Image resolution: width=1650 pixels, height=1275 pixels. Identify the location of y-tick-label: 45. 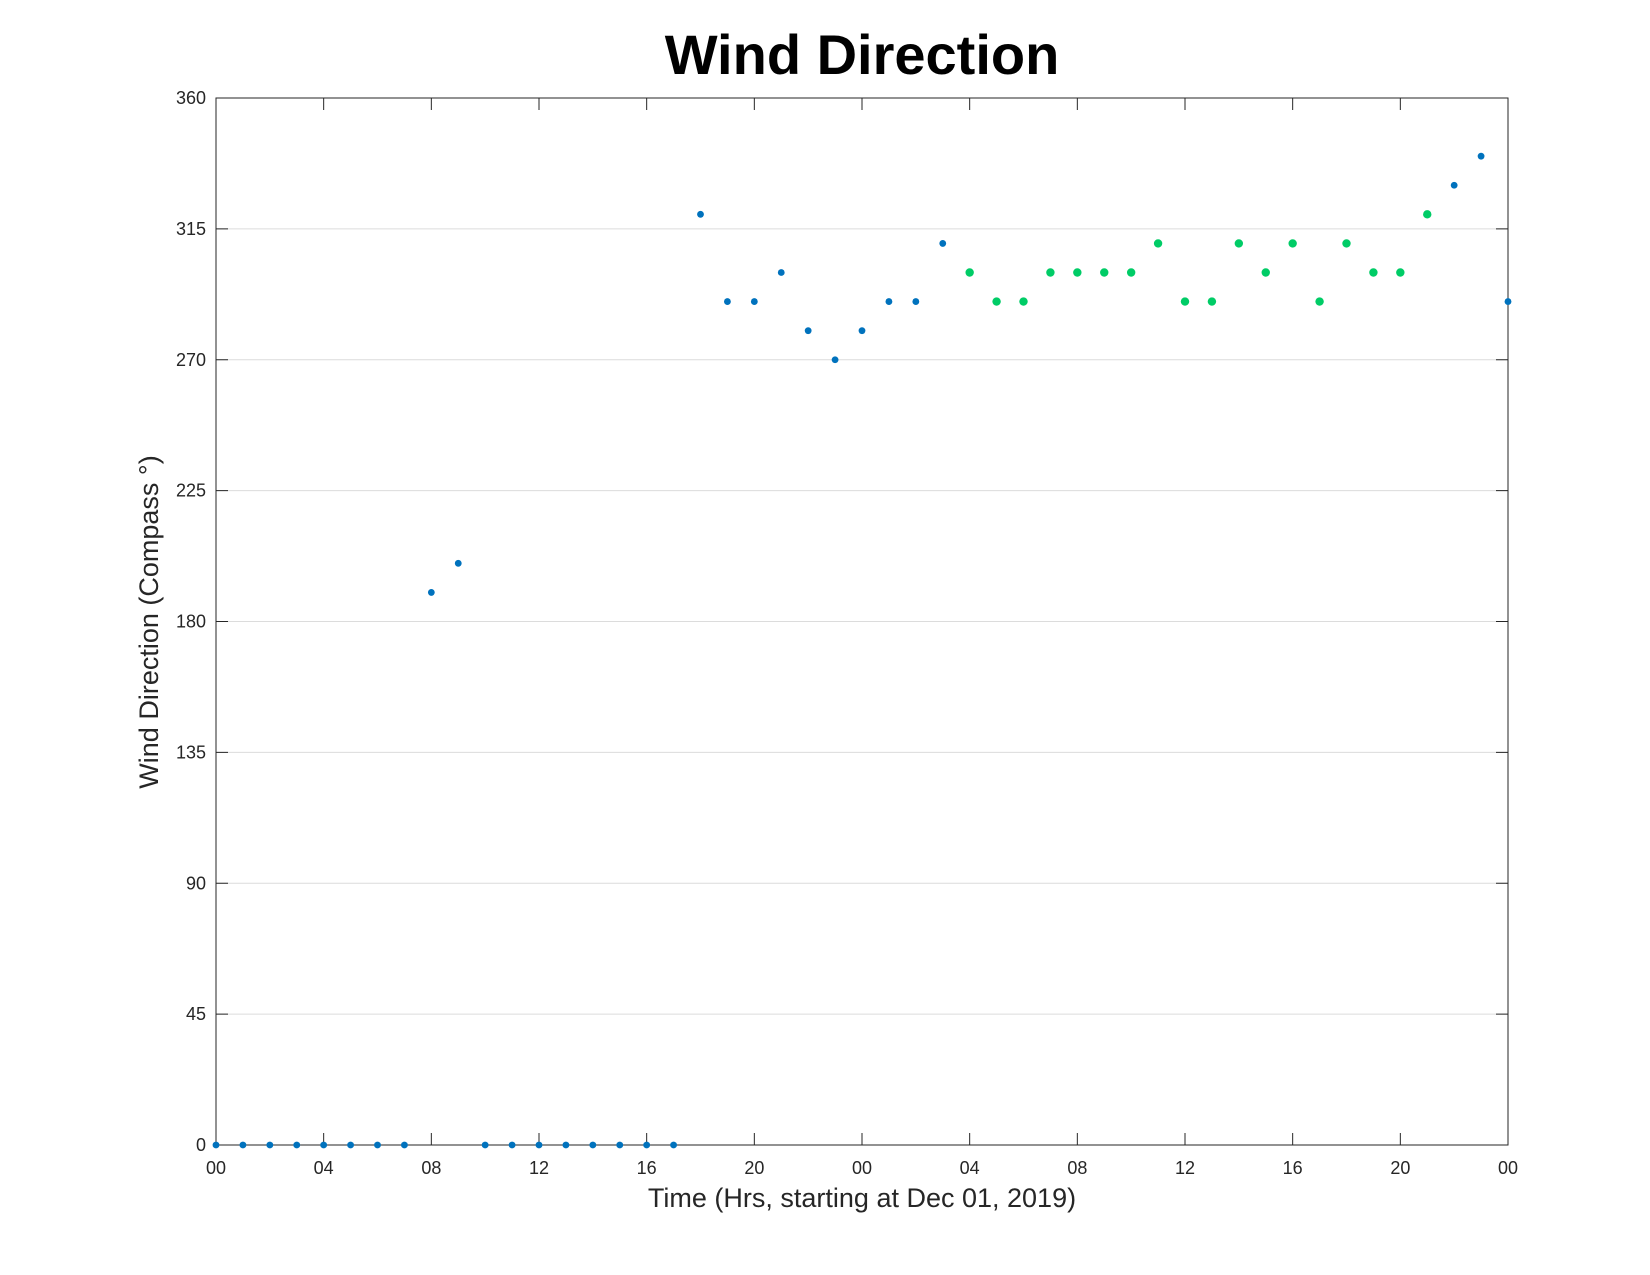
(196, 1014).